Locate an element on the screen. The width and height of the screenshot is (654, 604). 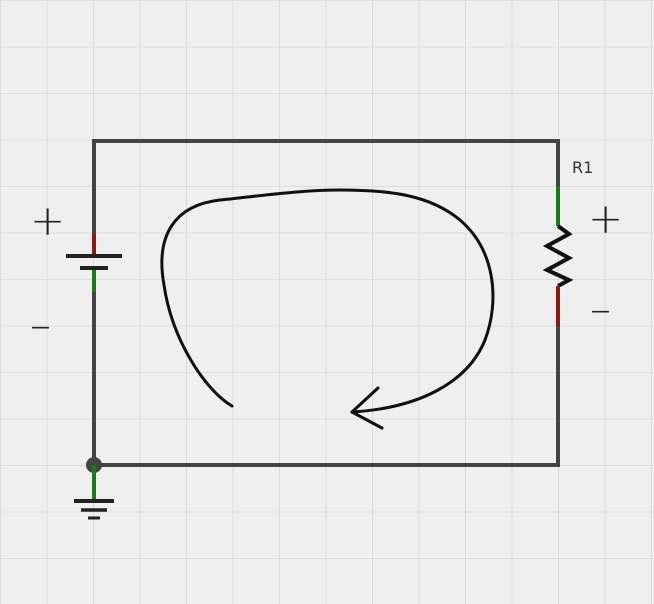
ground-symbol is located at coordinates (94, 488).